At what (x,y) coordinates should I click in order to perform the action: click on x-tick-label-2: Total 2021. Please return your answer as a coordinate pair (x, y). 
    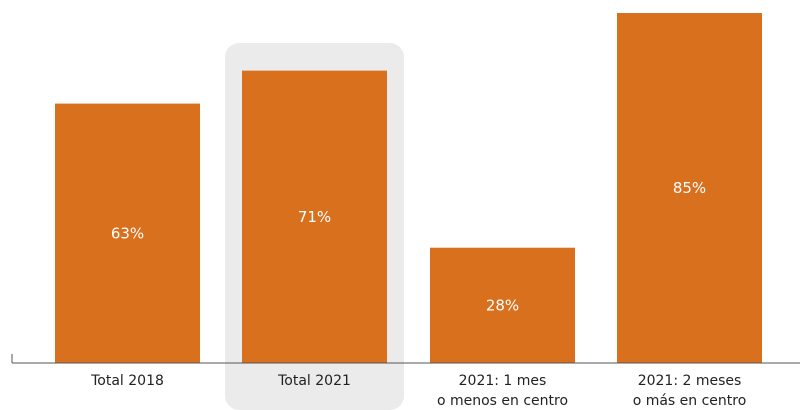
    Looking at the image, I should click on (314, 381).